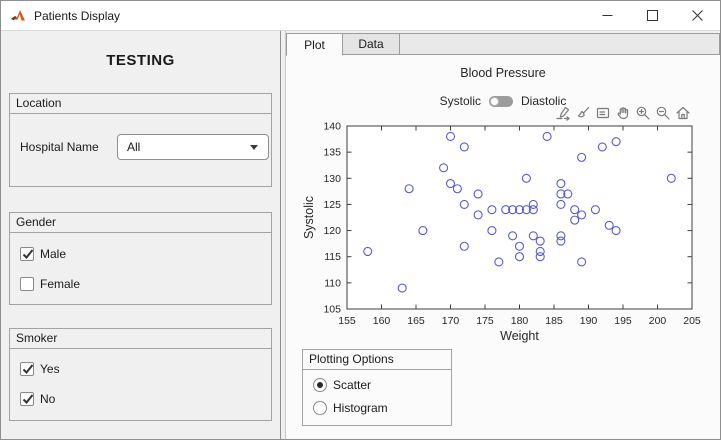 This screenshot has height=440, width=721. I want to click on hospital-name-label: Hospital Name, so click(59, 147).